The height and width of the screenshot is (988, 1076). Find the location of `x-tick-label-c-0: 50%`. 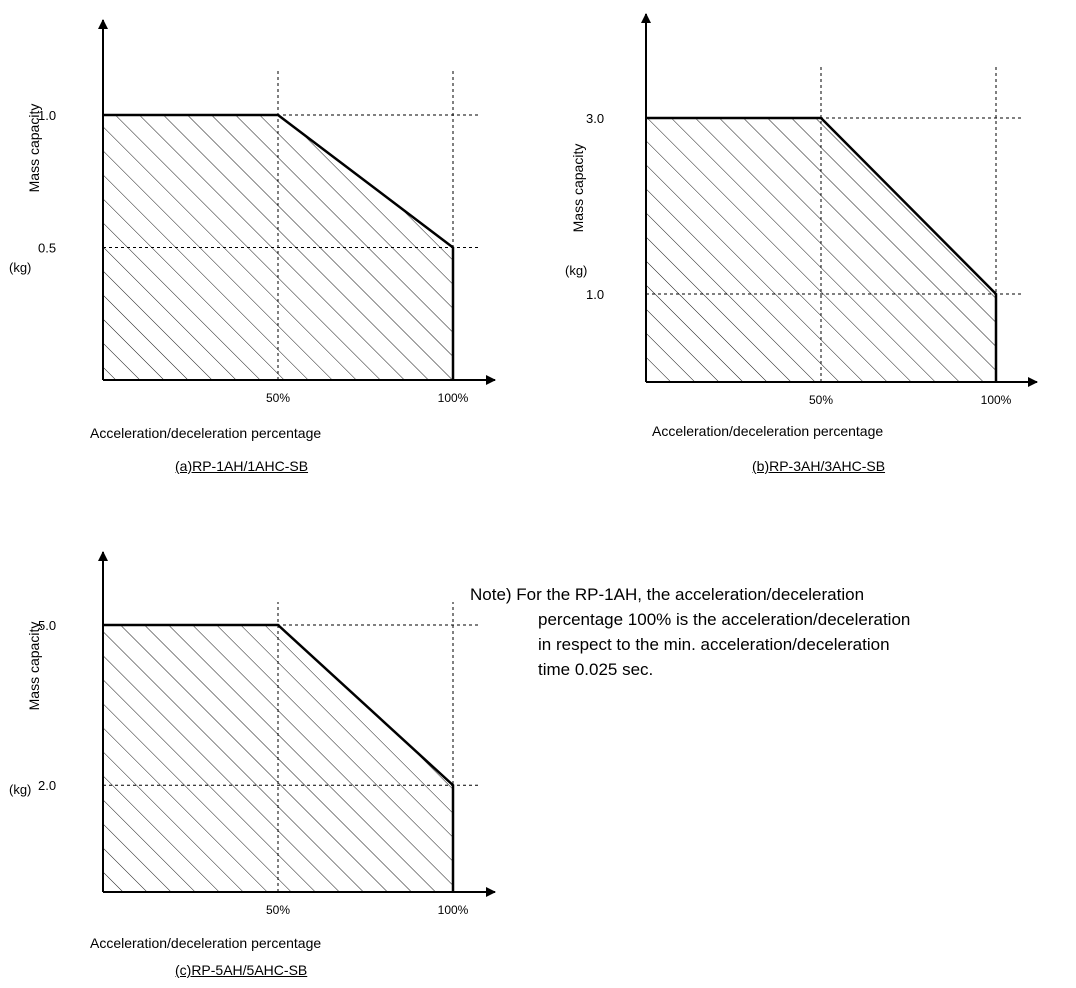

x-tick-label-c-0: 50% is located at coordinates (278, 910).